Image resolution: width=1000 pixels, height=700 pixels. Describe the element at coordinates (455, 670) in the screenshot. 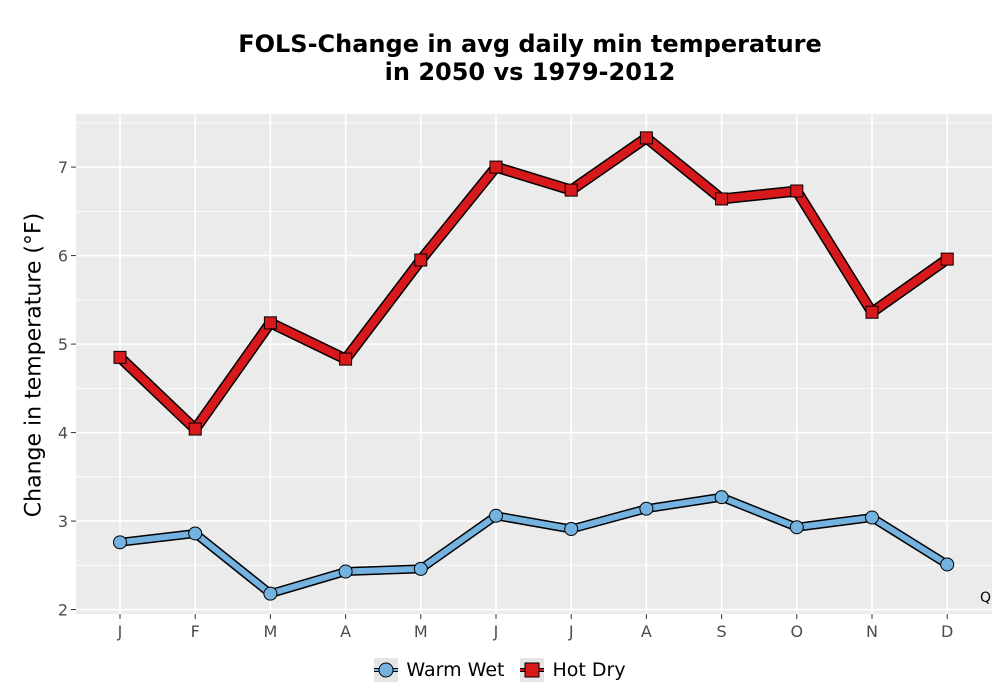

I see `legend-label-warm-wet: Warm Wet` at that location.